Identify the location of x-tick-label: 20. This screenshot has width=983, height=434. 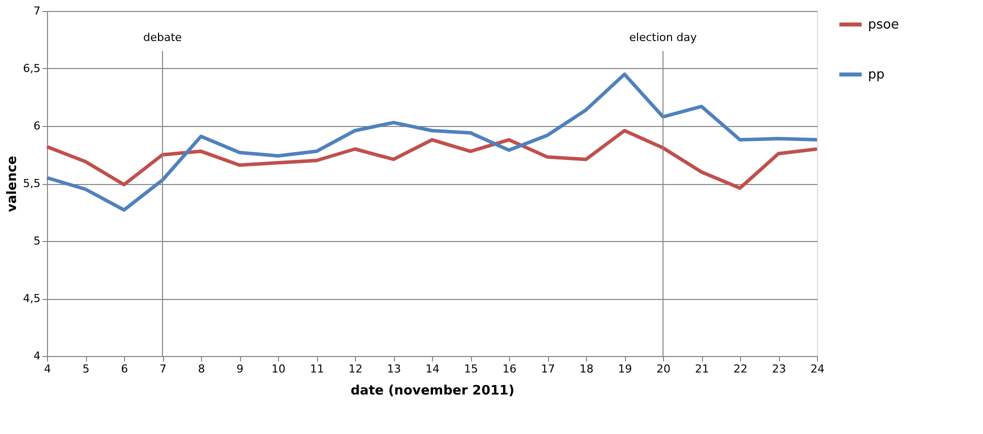
(663, 369).